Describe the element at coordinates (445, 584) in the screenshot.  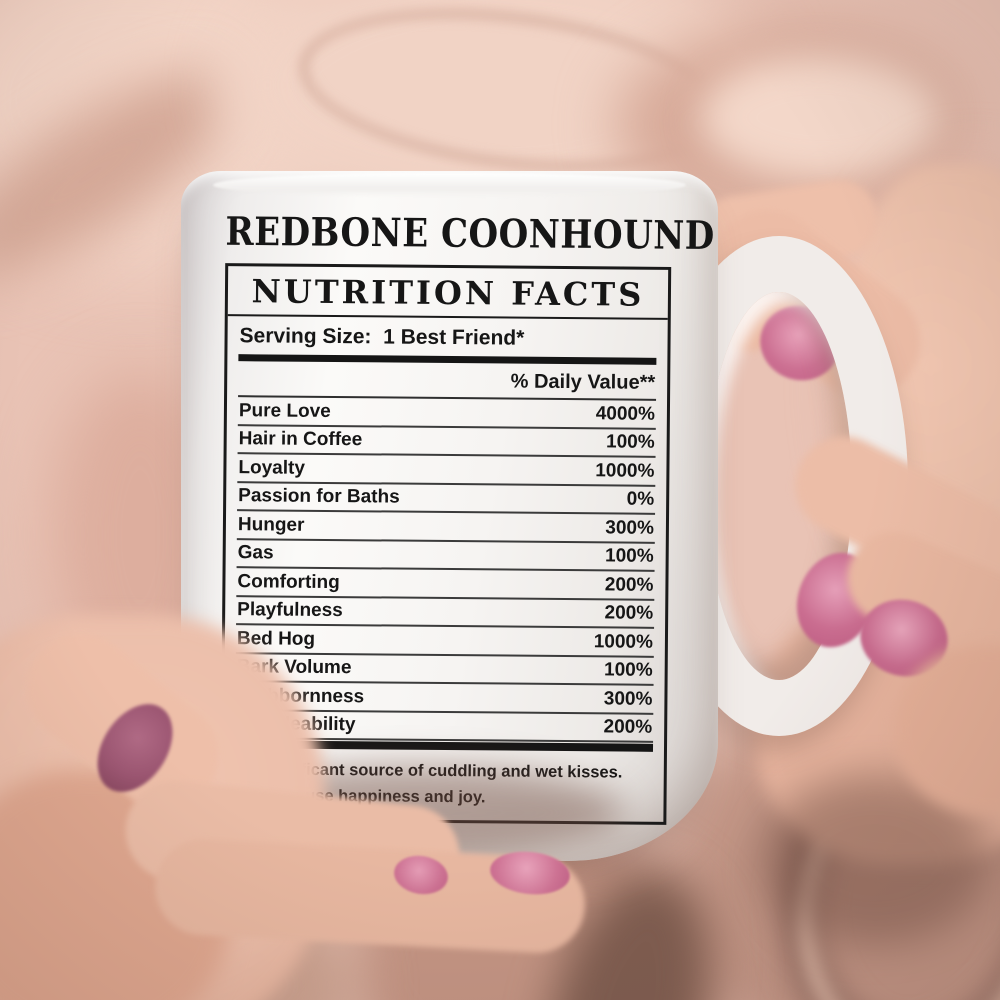
I see `label-row: Comforting 200%` at that location.